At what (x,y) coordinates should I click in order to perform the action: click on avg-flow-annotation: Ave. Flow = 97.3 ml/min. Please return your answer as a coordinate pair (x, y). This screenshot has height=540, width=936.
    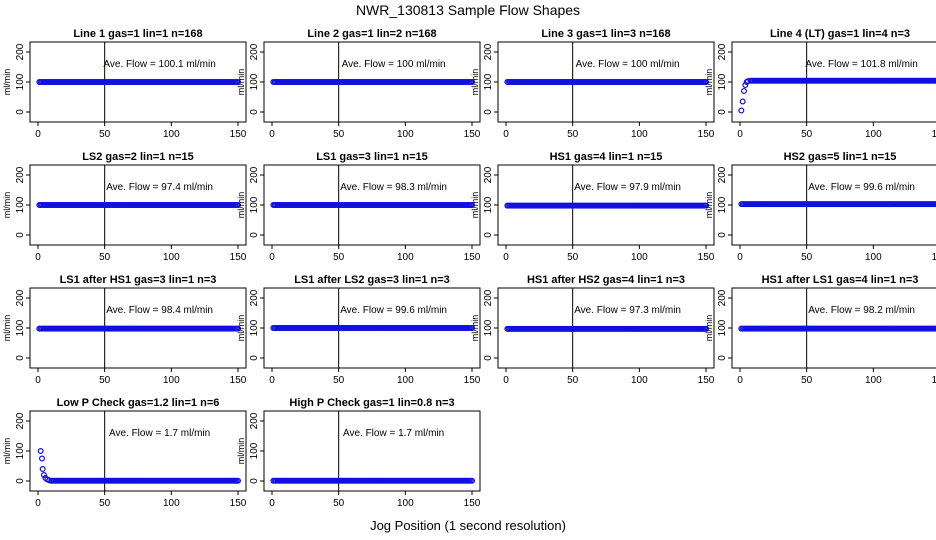
    Looking at the image, I should click on (627, 310).